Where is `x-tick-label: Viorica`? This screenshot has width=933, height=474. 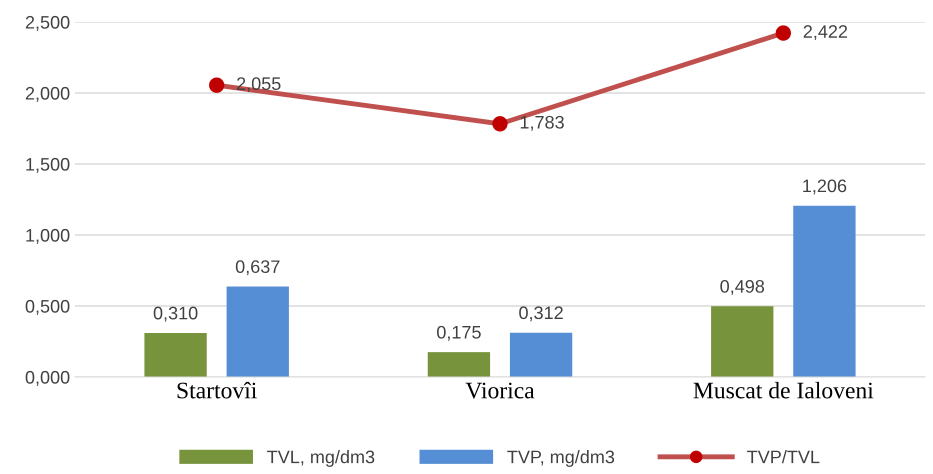
x-tick-label: Viorica is located at coordinates (500, 390).